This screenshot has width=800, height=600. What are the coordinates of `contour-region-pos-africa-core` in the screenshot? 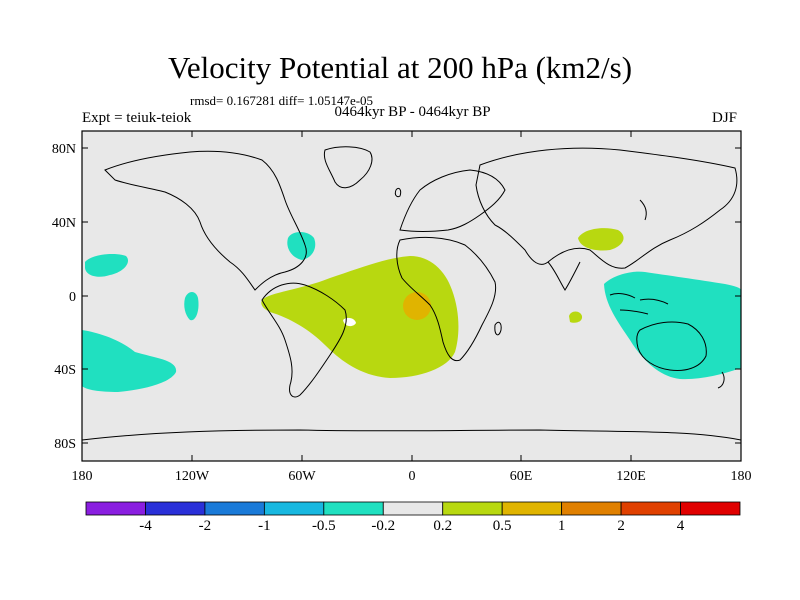 It's located at (417, 306).